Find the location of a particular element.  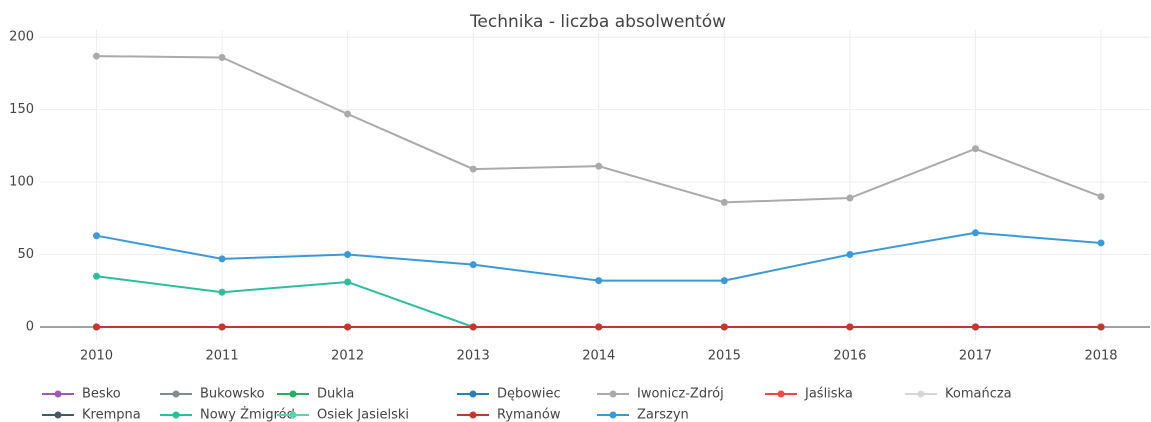

legend-label: Nowy Żmigród is located at coordinates (247, 414).